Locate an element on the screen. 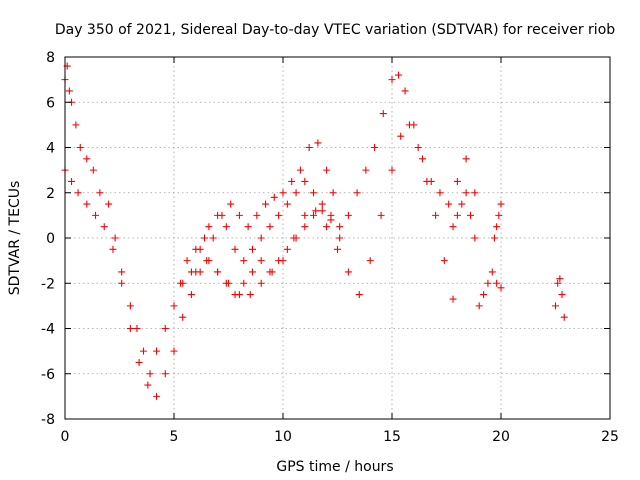  y-tick-label: 2 is located at coordinates (50, 194).